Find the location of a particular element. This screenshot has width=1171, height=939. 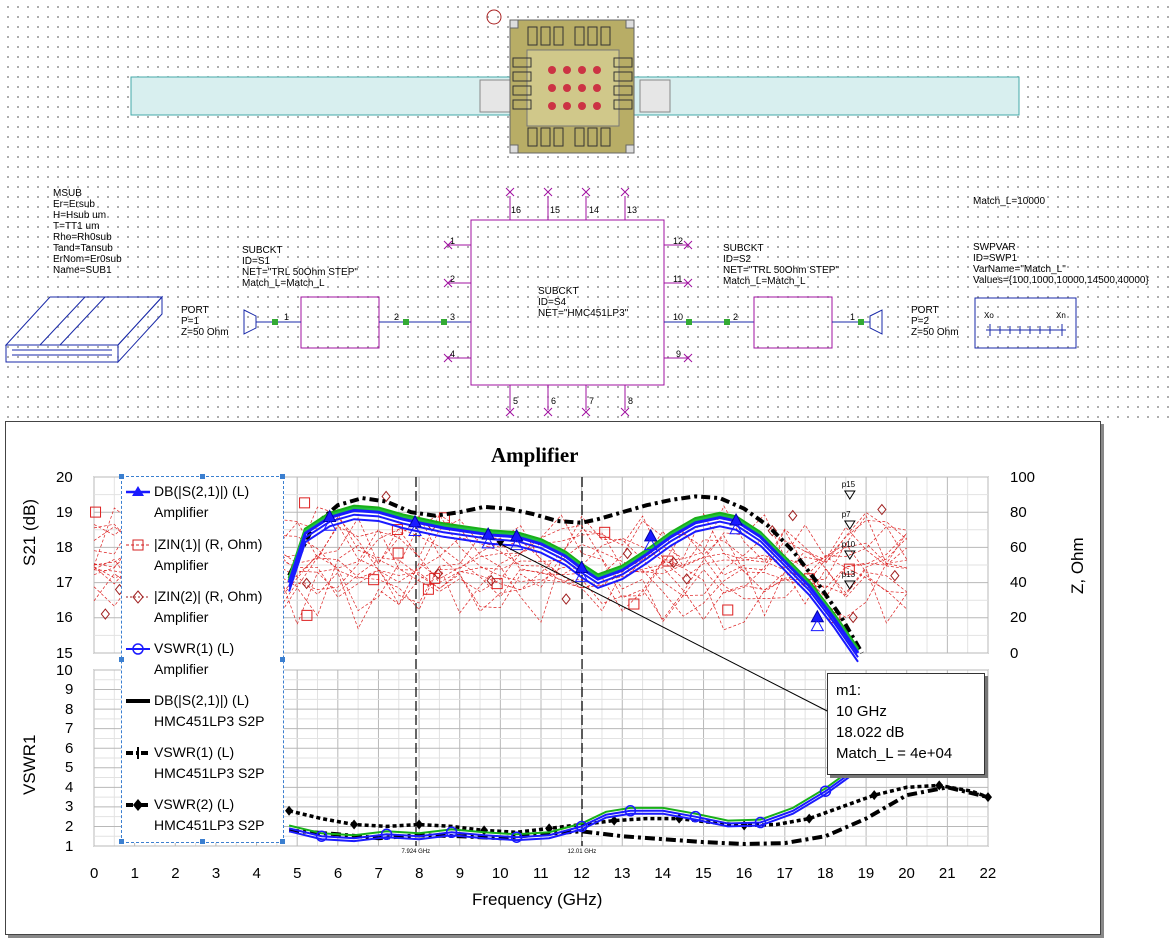

pin-number: 12 is located at coordinates (678, 241).